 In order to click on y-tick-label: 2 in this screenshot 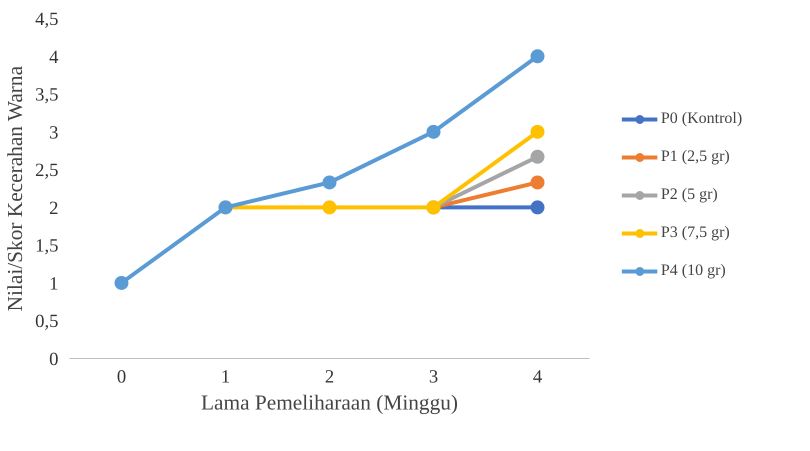, I will do `click(53, 208)`.